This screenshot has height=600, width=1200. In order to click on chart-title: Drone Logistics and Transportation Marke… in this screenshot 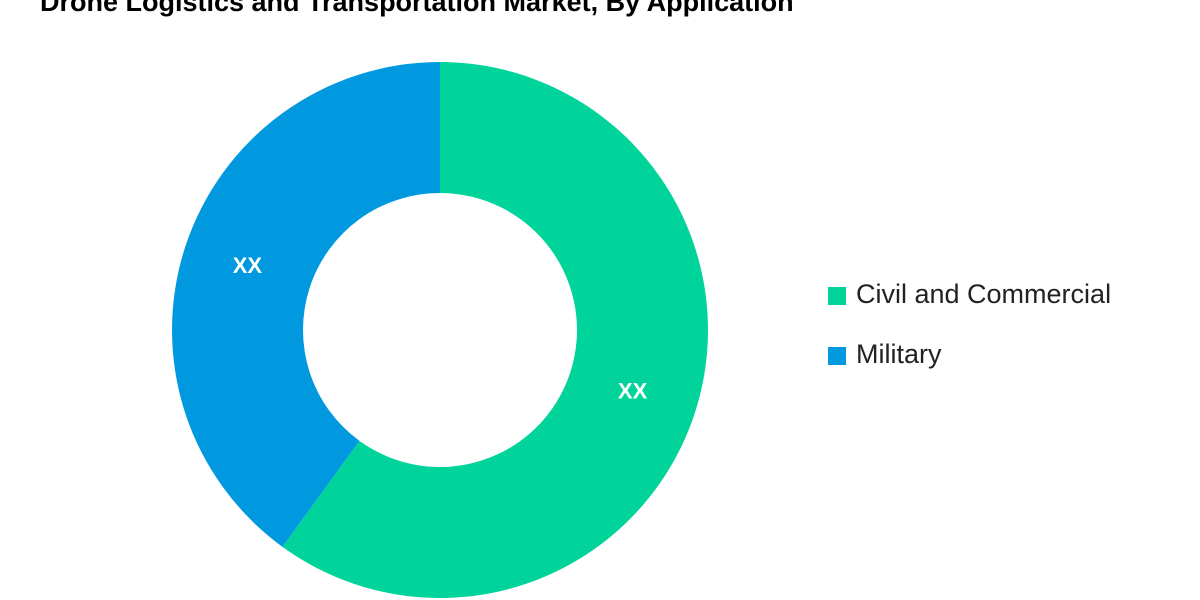, I will do `click(417, 8)`.